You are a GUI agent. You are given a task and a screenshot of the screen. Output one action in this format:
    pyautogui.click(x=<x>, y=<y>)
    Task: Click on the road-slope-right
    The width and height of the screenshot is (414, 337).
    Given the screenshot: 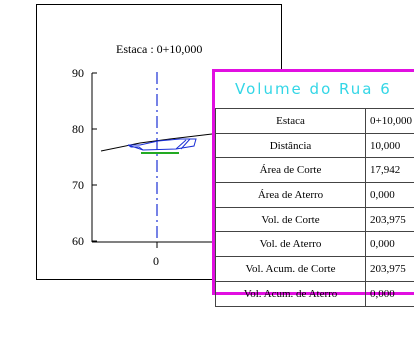 What is the action you would take?
    pyautogui.click(x=181, y=144)
    